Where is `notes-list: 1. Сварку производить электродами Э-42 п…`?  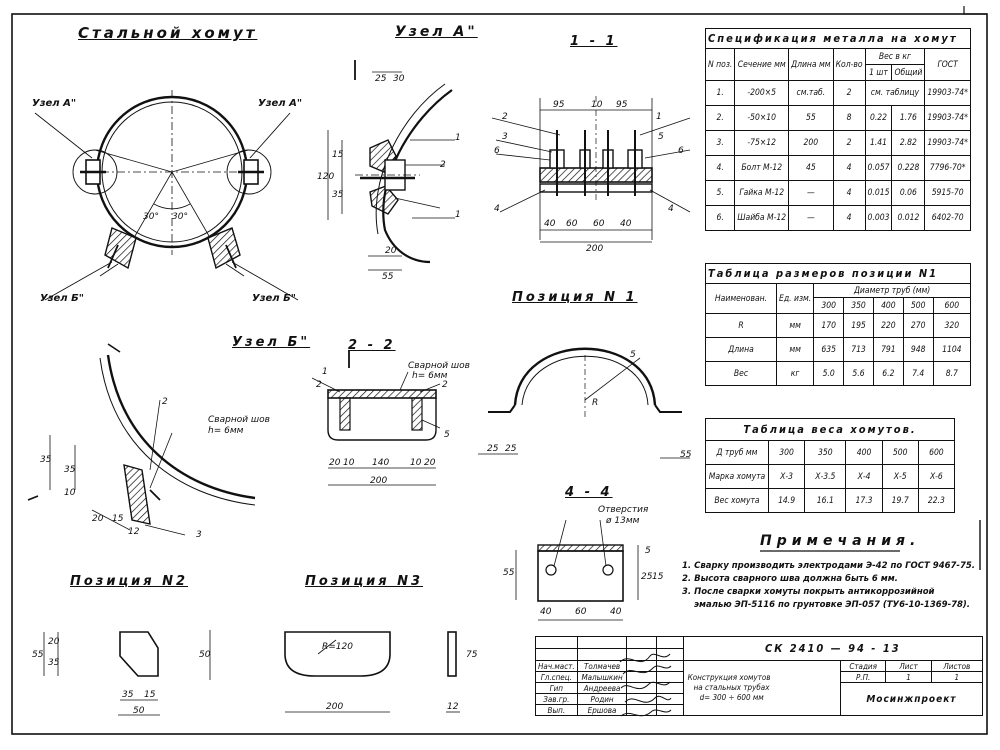
notes-list: 1. Сварку производить электродами Э-42 п… is located at coordinates (828, 586).